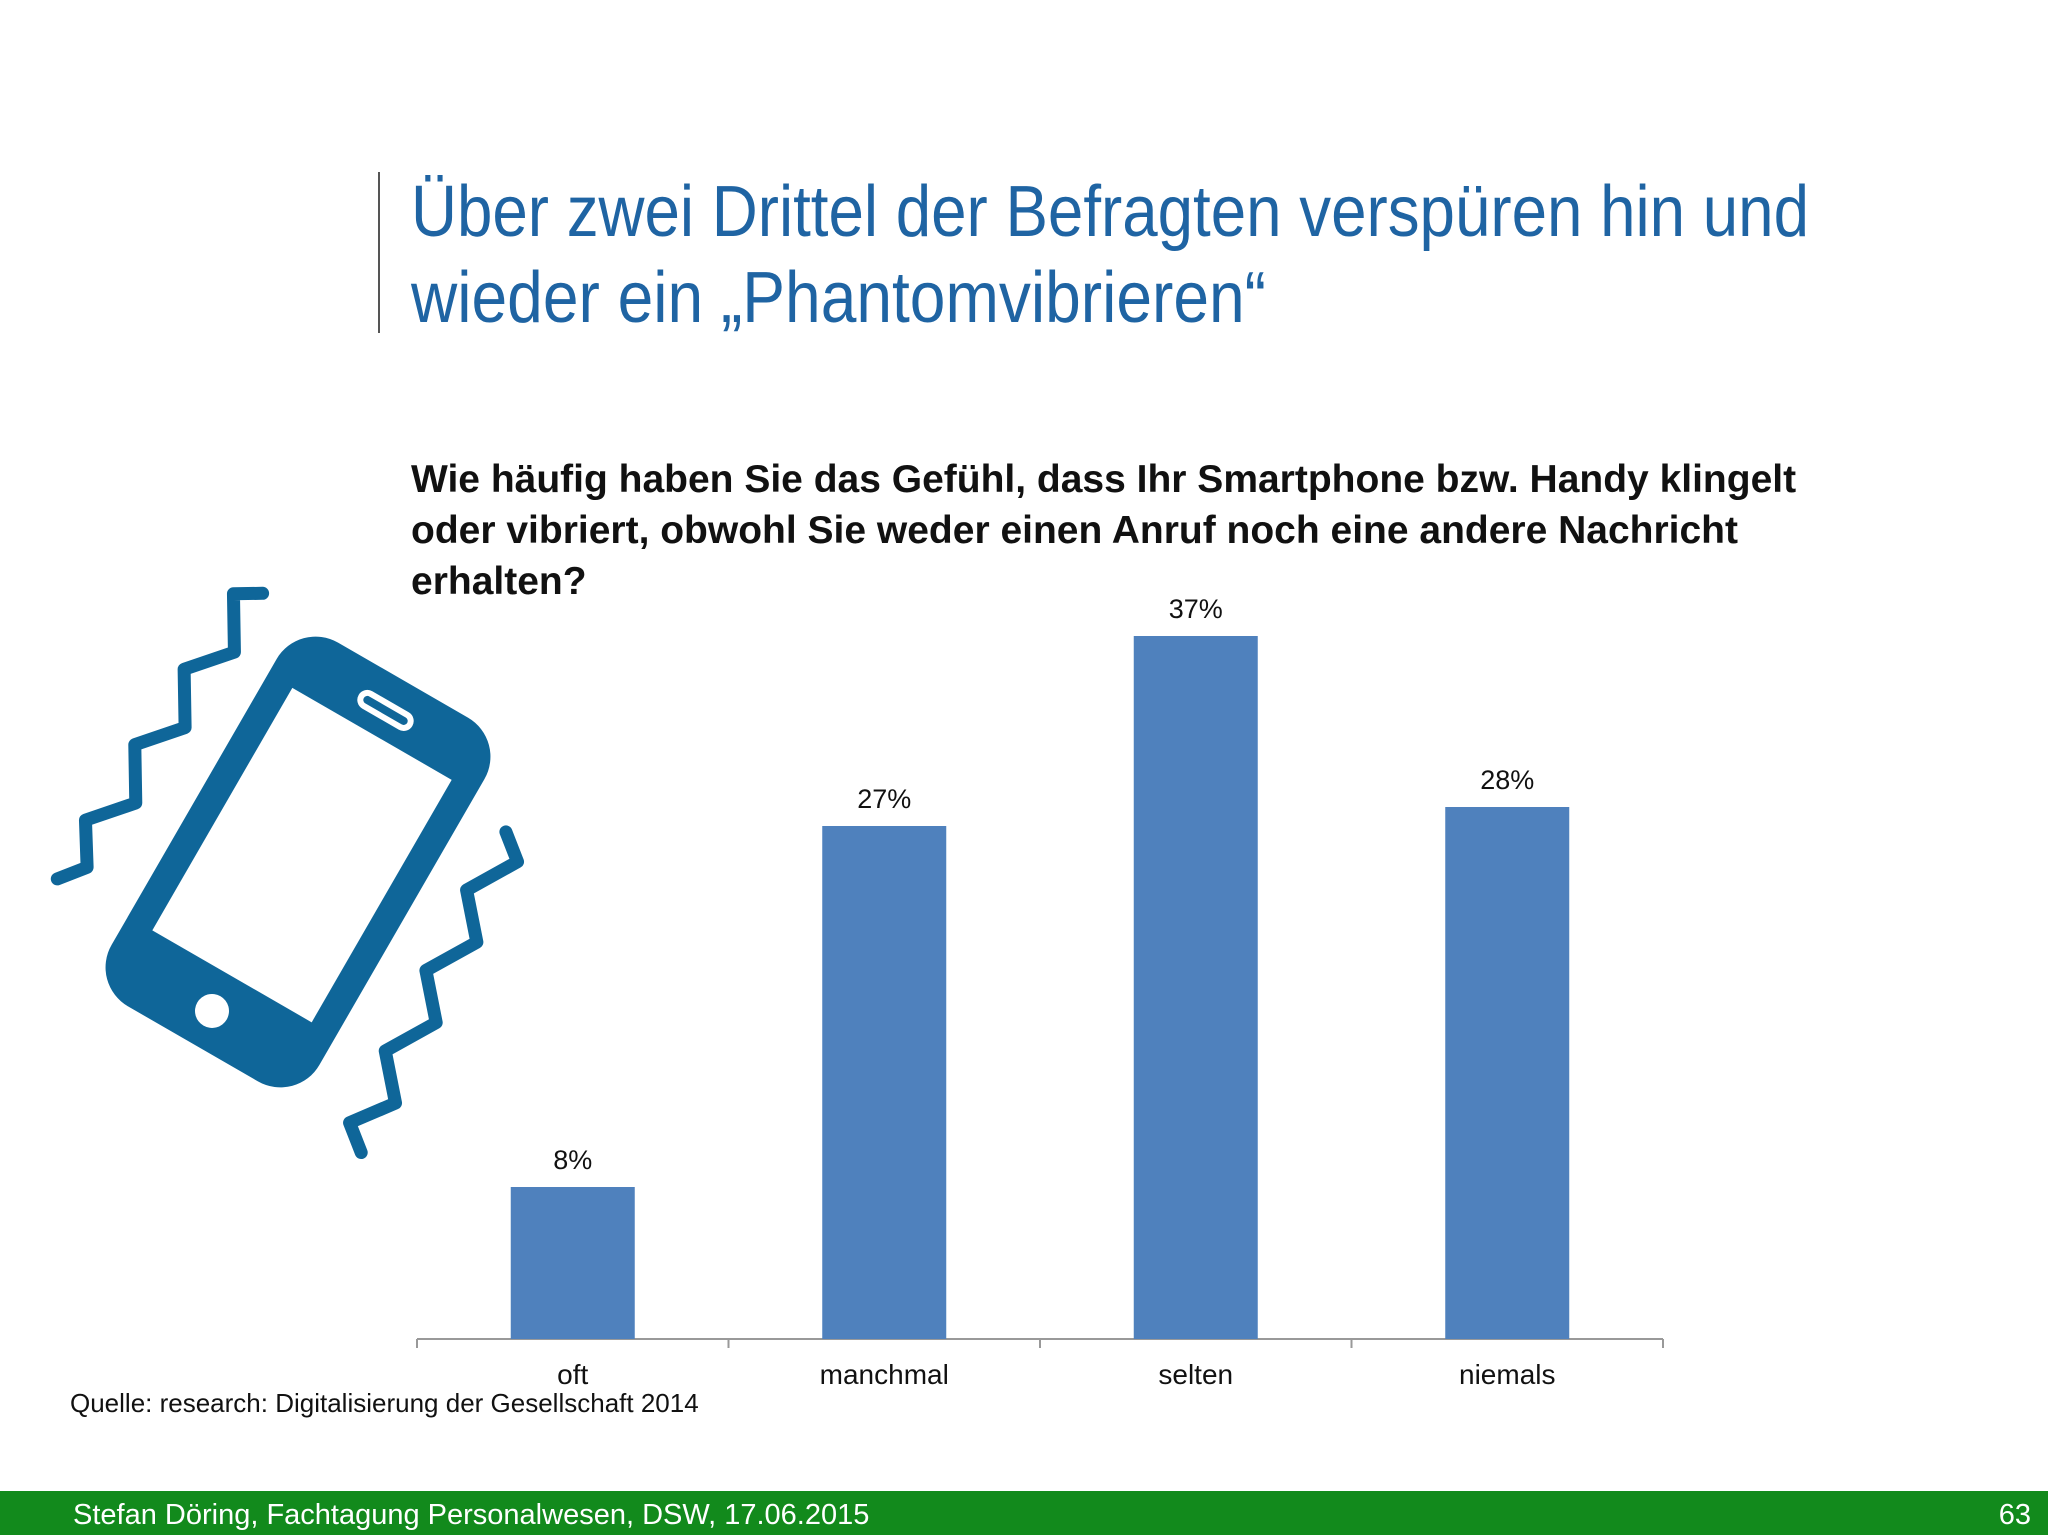 This screenshot has width=2048, height=1535. What do you see at coordinates (572, 1374) in the screenshot?
I see `x-tick-label: oft` at bounding box center [572, 1374].